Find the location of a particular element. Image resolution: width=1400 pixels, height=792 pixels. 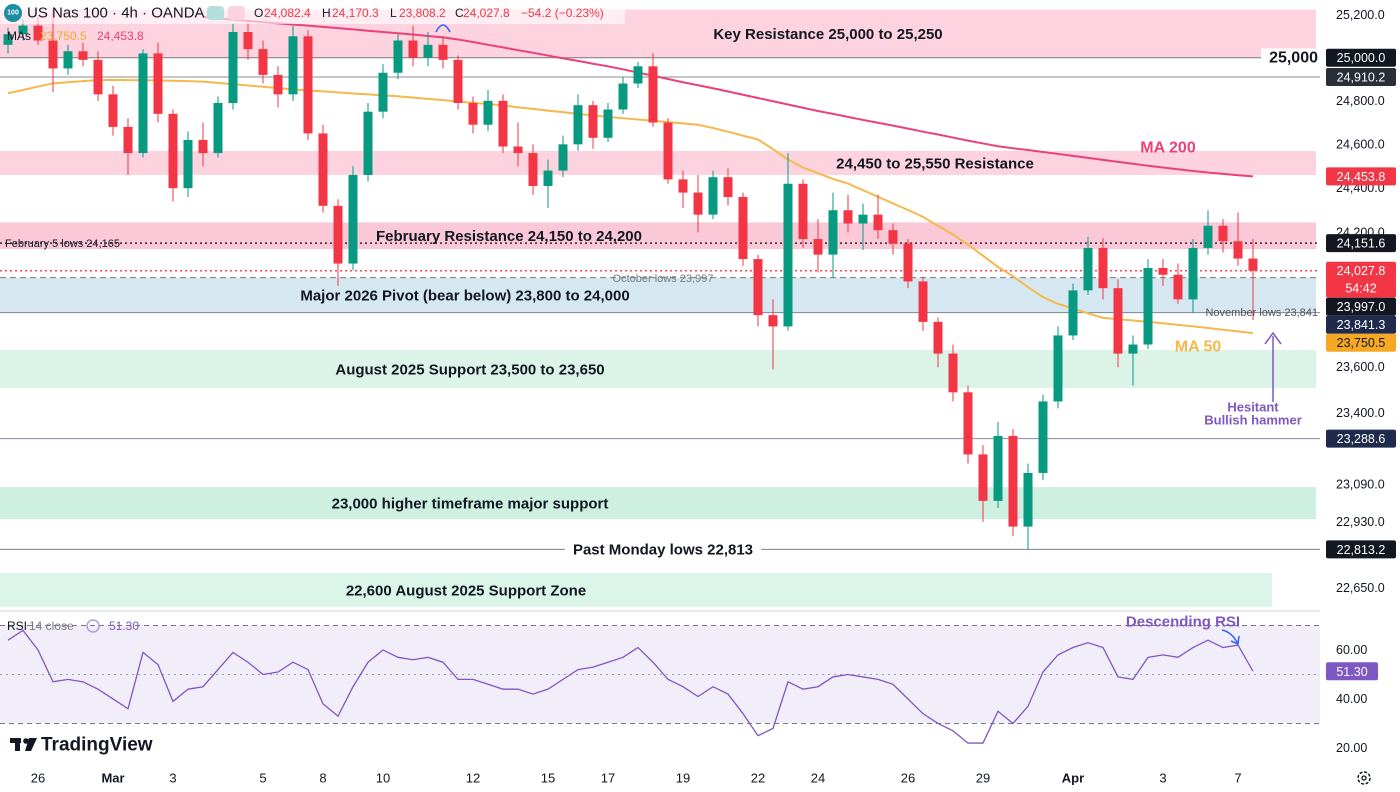

x-tick-label: 8 is located at coordinates (322, 778).